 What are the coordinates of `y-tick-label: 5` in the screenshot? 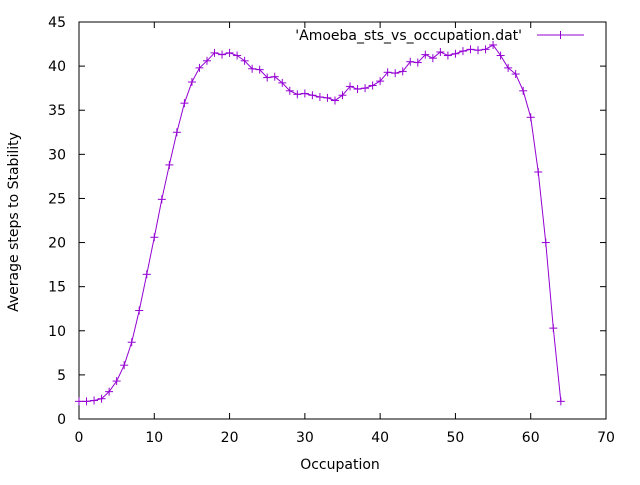 It's located at (61, 376).